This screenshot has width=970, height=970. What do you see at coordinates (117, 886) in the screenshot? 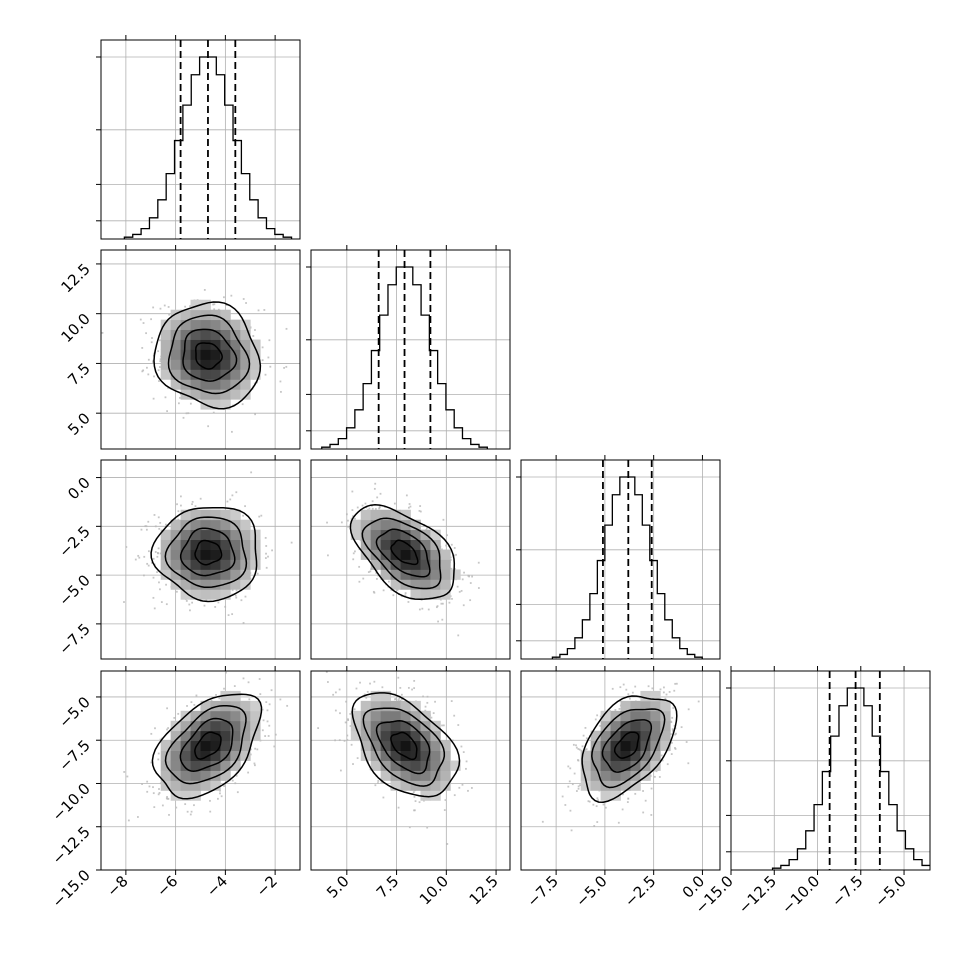
I see `x-tick-label: −8` at bounding box center [117, 886].